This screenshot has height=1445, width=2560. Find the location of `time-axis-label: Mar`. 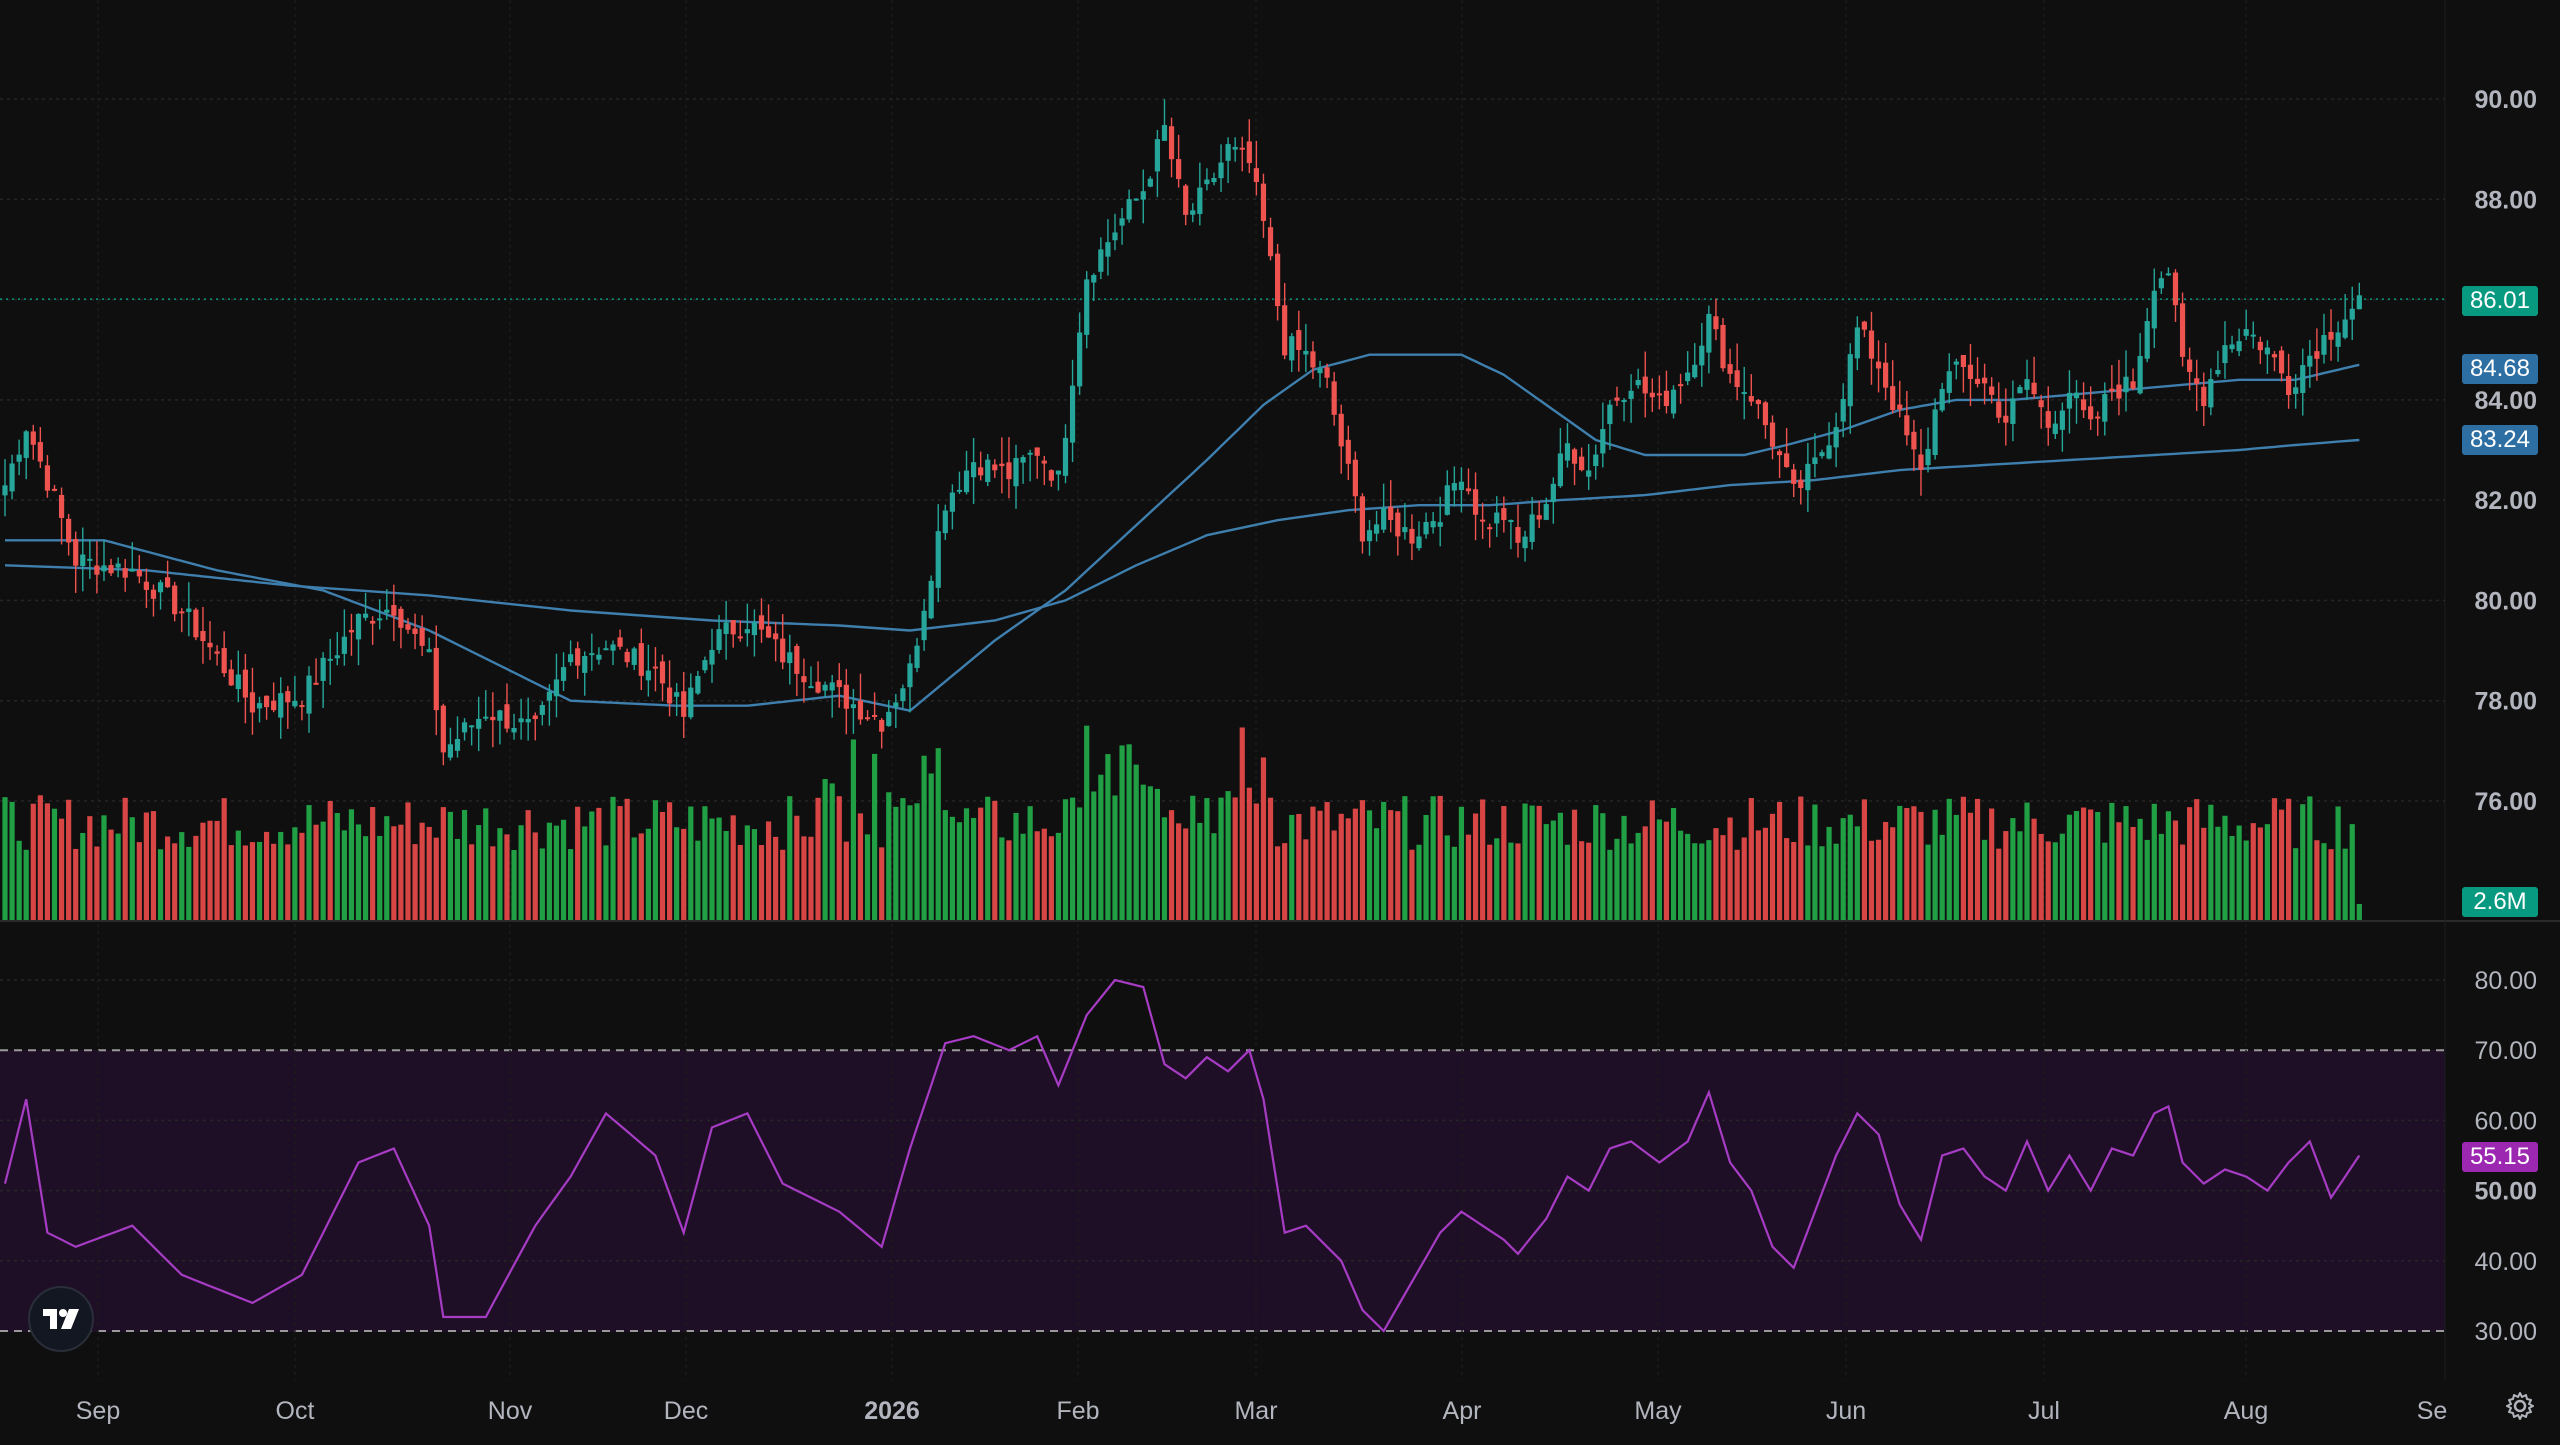

time-axis-label: Mar is located at coordinates (1255, 1411).